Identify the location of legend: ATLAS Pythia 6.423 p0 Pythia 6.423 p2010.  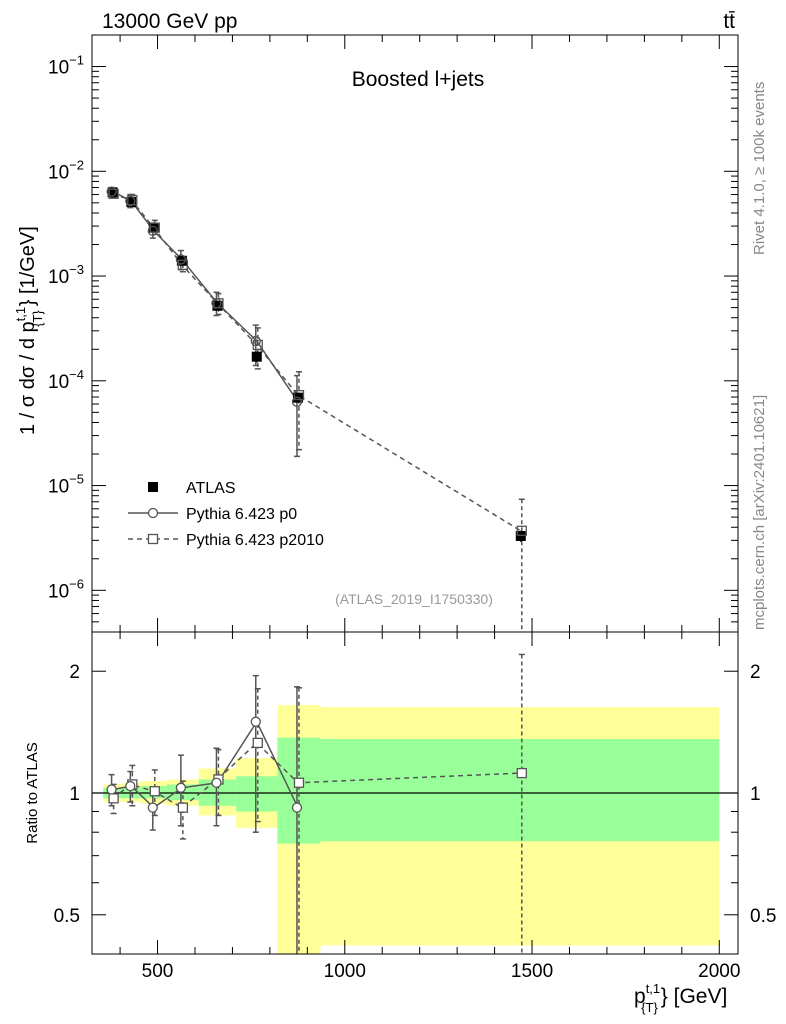
(226, 514).